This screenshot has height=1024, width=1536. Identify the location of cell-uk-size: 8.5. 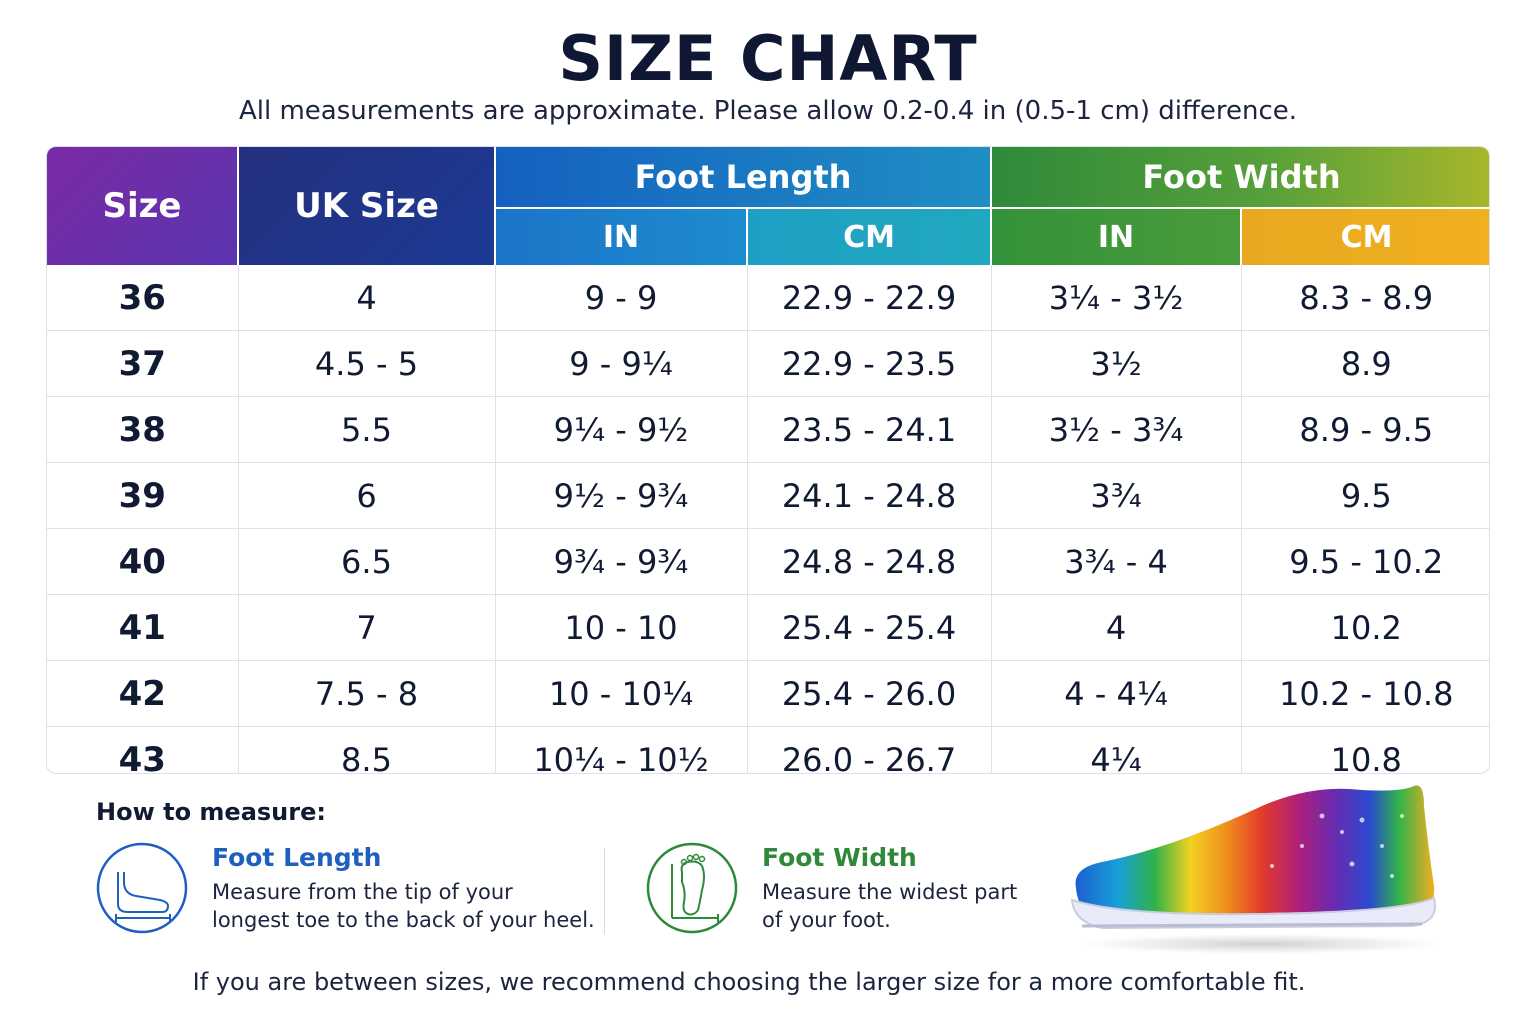
(367, 749).